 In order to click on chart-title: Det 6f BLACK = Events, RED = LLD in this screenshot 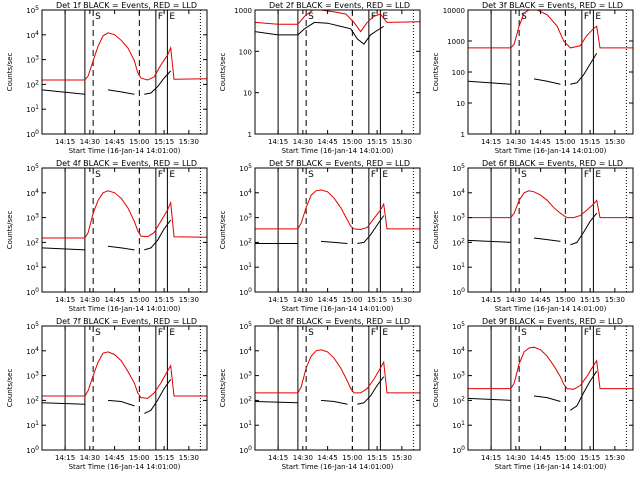, I will do `click(552, 163)`.